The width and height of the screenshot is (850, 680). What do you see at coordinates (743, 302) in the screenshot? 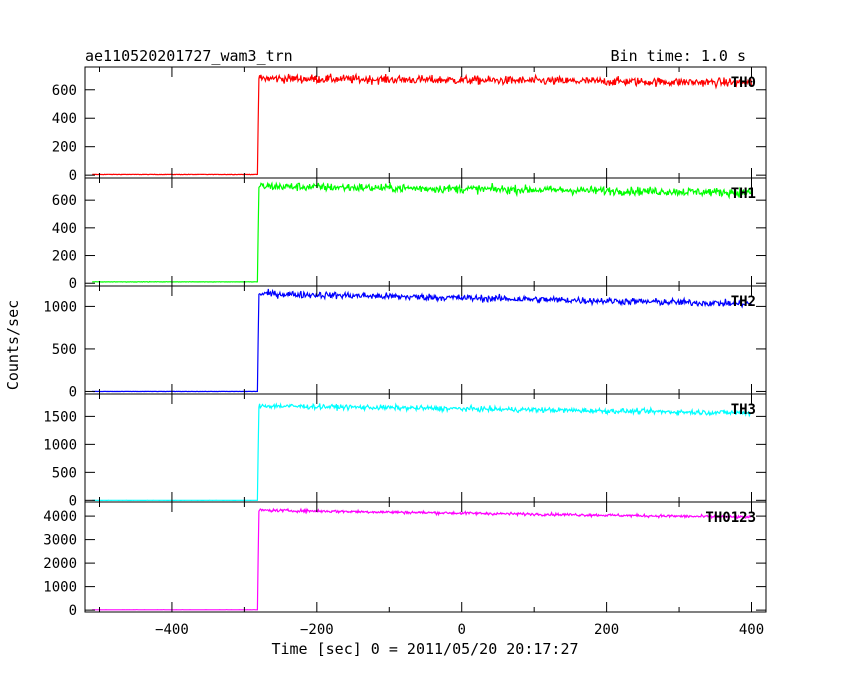
I see `series-label-th2: TH2` at bounding box center [743, 302].